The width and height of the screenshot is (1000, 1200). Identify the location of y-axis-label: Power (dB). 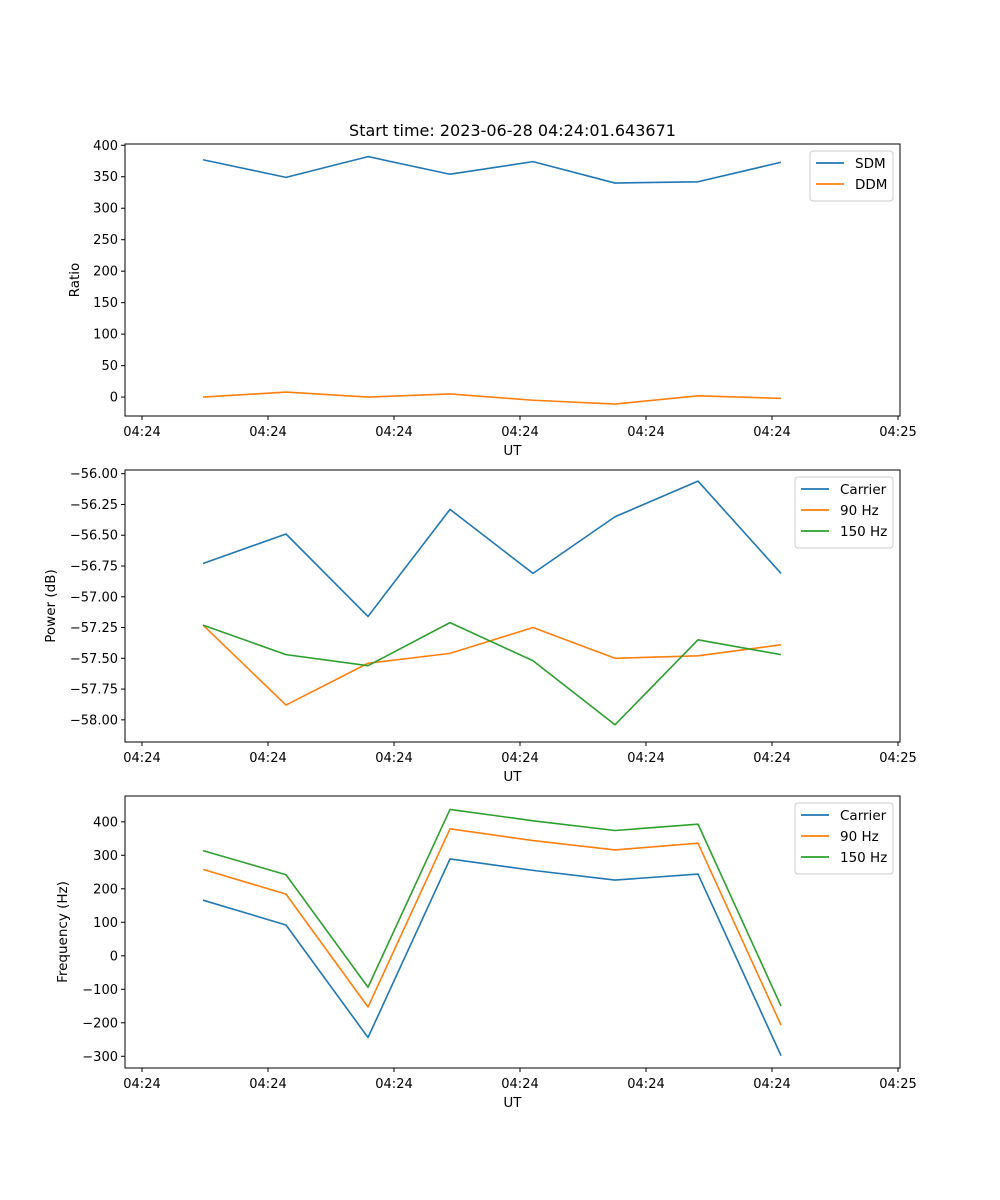
(51, 605).